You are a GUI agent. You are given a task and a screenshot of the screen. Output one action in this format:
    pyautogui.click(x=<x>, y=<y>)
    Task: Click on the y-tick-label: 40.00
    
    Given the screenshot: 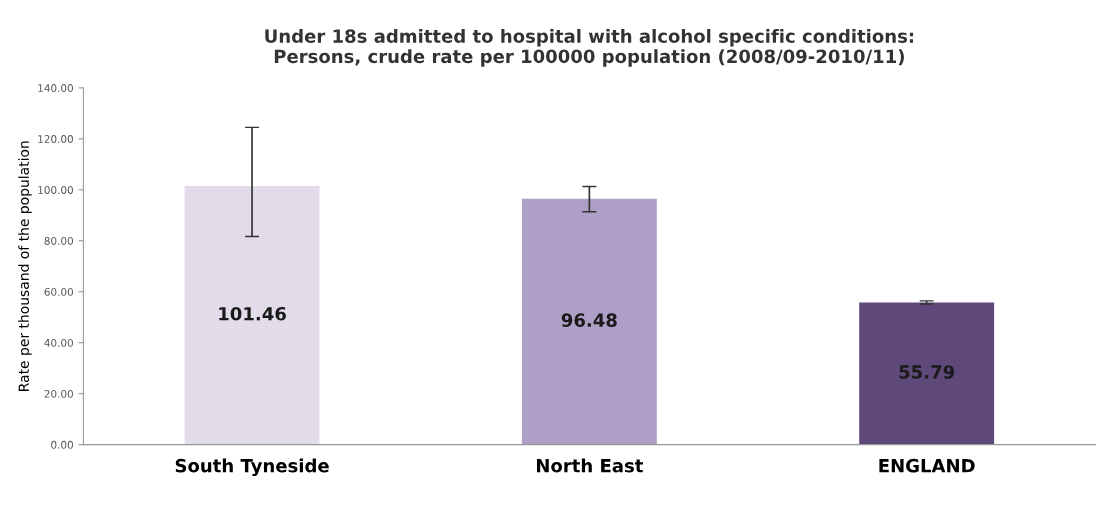 What is the action you would take?
    pyautogui.click(x=58, y=342)
    